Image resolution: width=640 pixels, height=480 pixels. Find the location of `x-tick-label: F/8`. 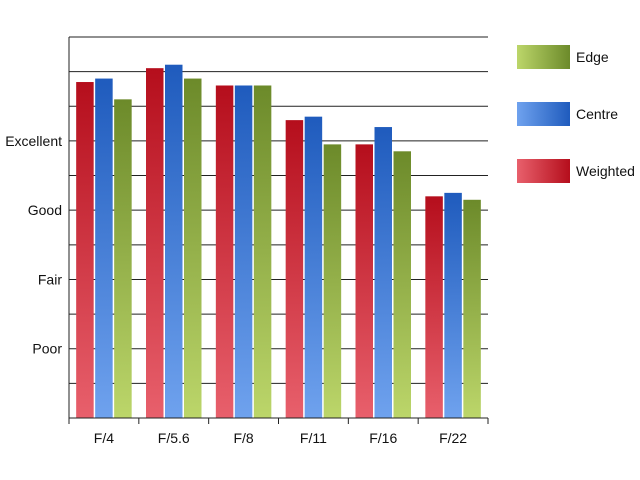

x-tick-label: F/8 is located at coordinates (243, 438).